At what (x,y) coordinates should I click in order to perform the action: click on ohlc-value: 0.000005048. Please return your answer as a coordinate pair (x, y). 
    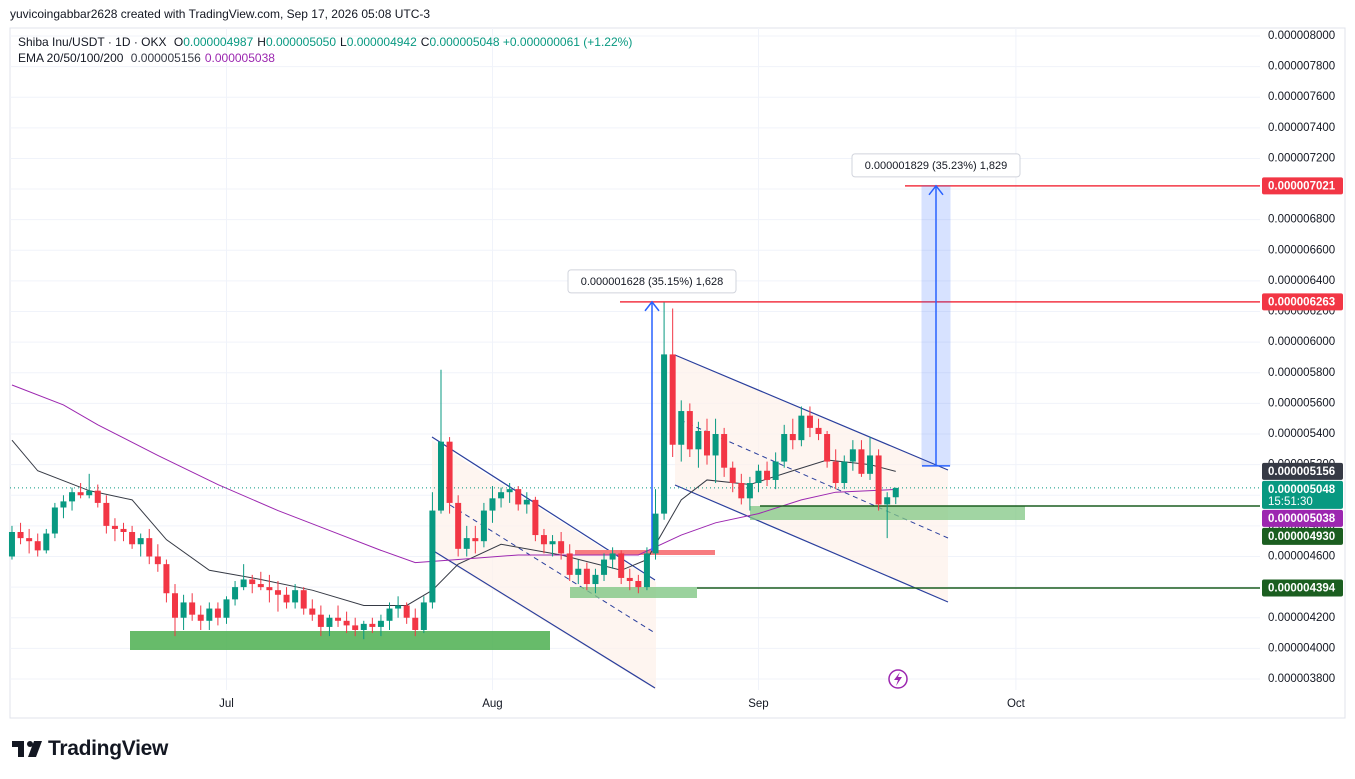
    Looking at the image, I should click on (464, 42).